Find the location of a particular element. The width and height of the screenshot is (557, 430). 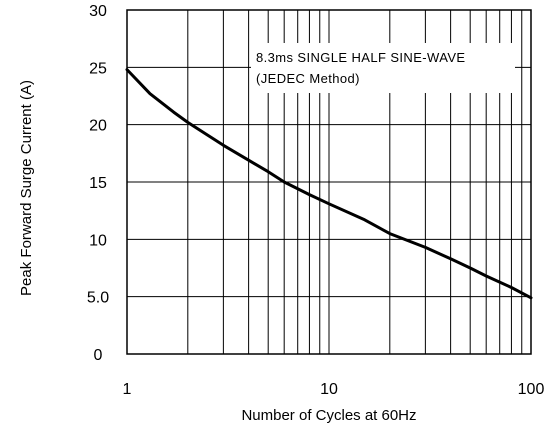

x-tick-label: 10 is located at coordinates (329, 389).